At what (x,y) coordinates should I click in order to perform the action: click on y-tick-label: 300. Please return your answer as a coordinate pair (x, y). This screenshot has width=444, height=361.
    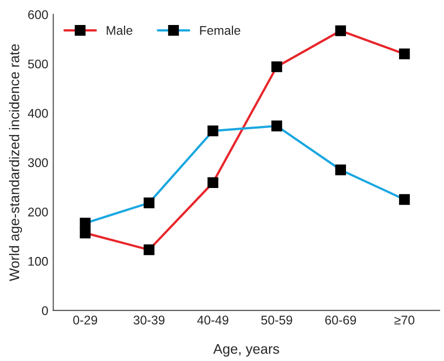
    Looking at the image, I should click on (38, 163).